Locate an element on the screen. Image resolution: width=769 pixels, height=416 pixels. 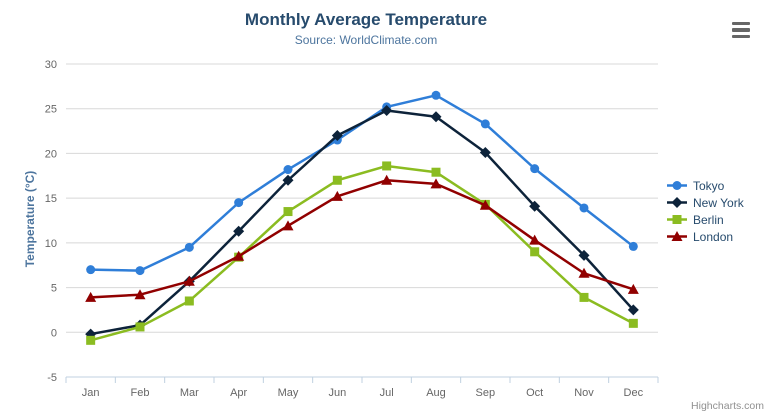
legend-marker-diamond-icon is located at coordinates (677, 202).